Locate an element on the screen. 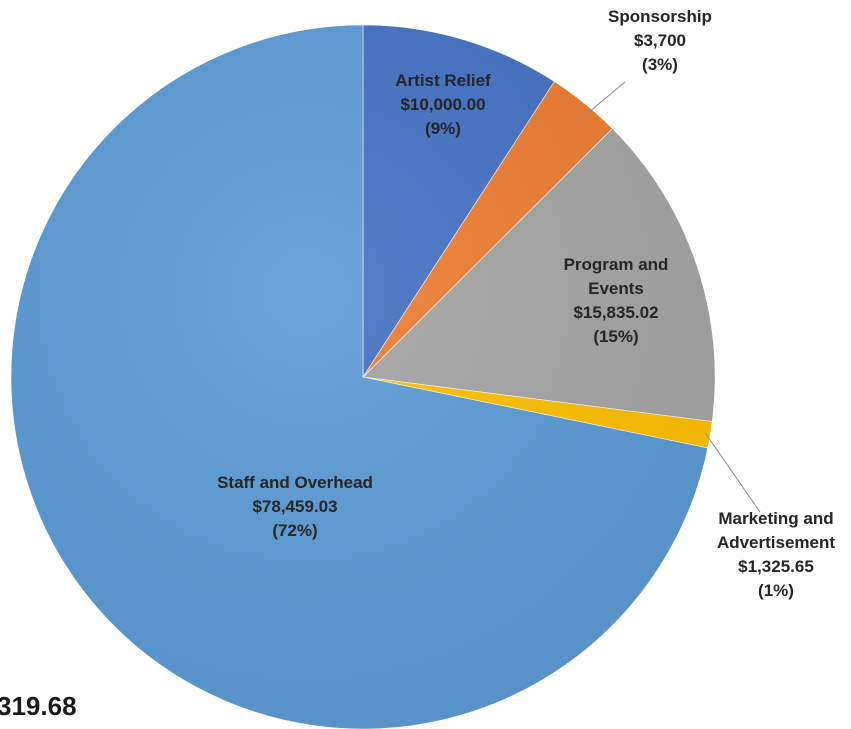  data-label-sponsorship-value: $3,700 is located at coordinates (660, 40).